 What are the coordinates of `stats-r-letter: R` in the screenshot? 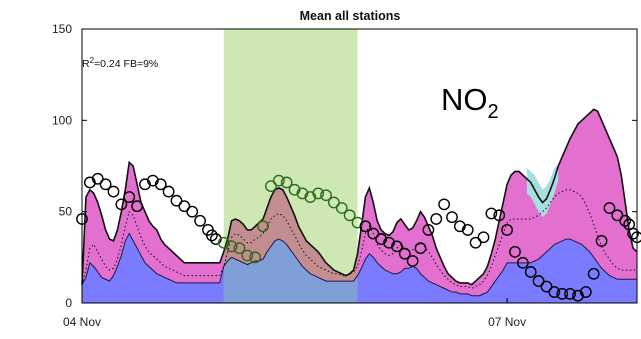 It's located at (86, 64).